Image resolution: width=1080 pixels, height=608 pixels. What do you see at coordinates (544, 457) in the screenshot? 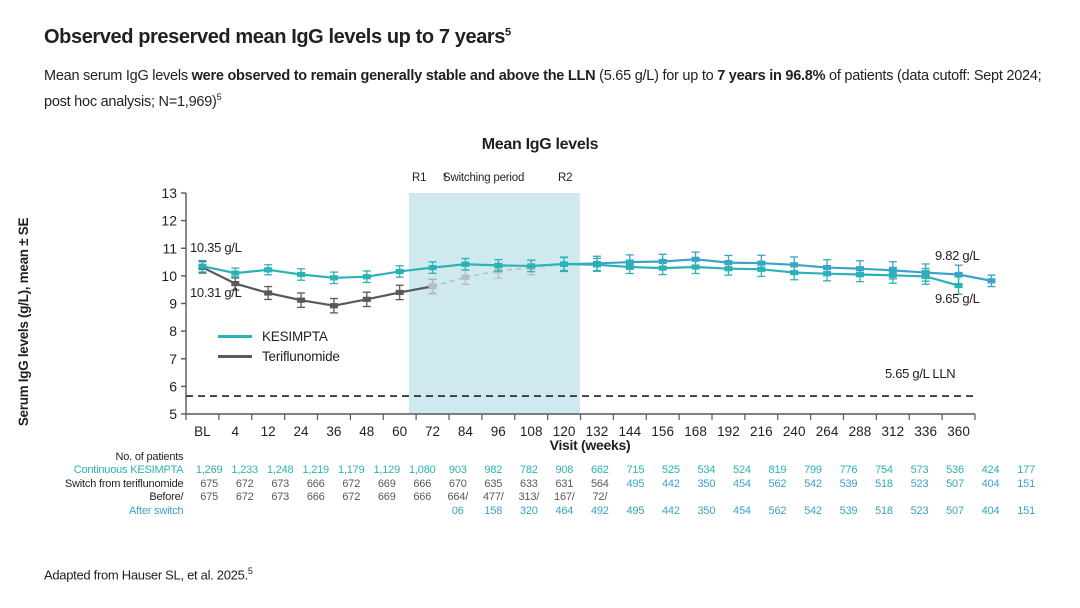
I see `counts-heading-row: No. of patients` at bounding box center [544, 457].